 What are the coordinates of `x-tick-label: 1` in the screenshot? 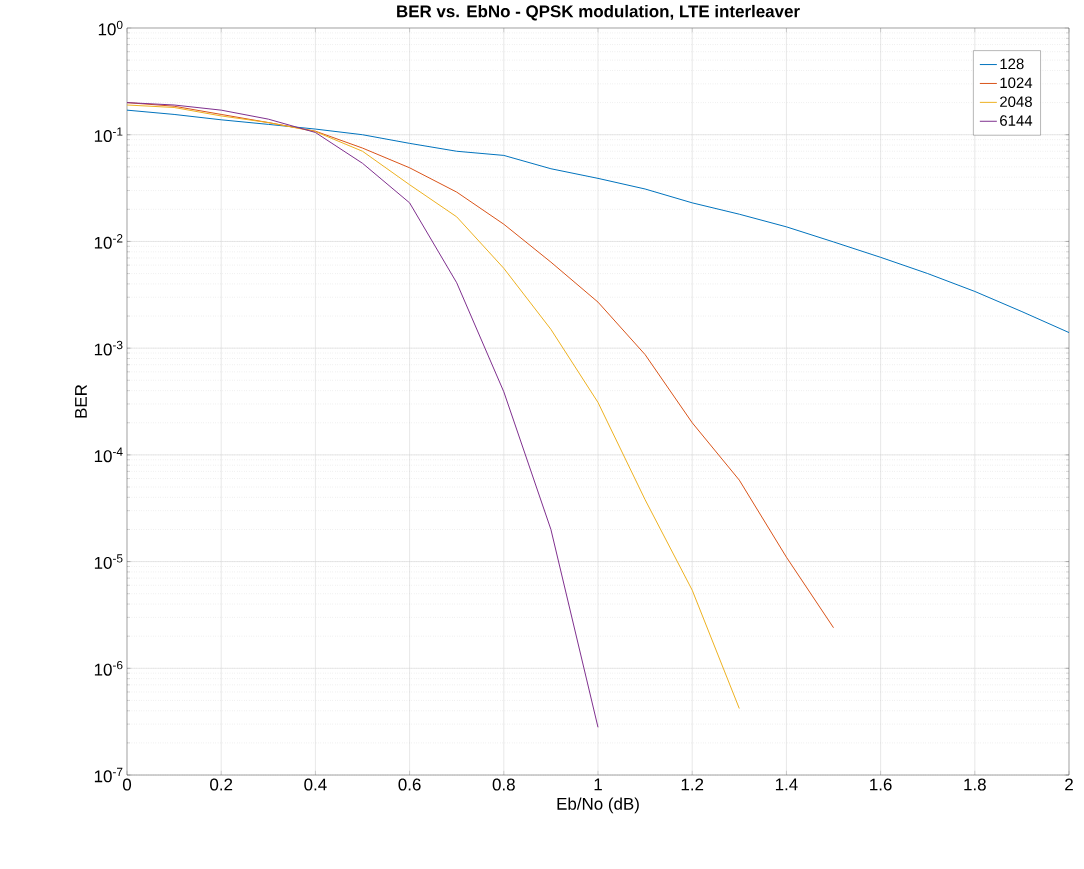 It's located at (598, 784).